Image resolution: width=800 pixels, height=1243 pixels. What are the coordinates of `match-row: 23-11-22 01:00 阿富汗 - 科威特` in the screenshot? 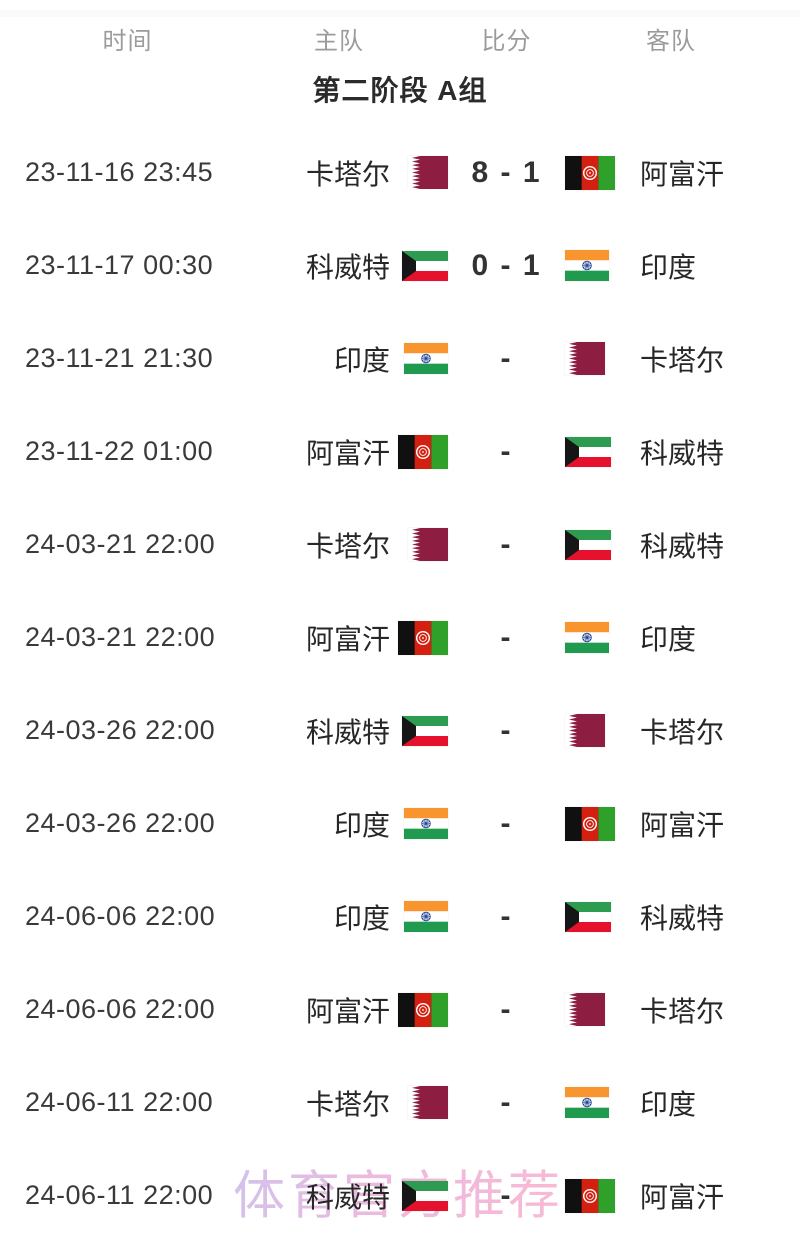 It's located at (400, 451).